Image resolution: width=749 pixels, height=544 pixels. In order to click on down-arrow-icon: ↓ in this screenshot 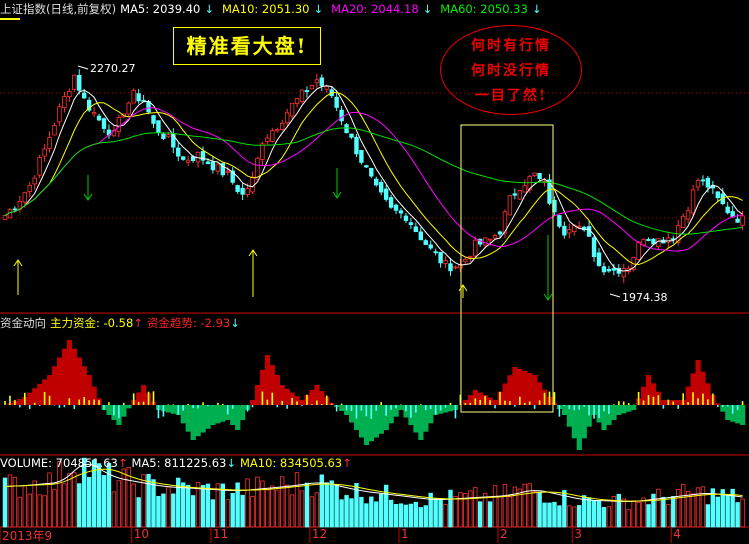, I will do `click(209, 9)`.